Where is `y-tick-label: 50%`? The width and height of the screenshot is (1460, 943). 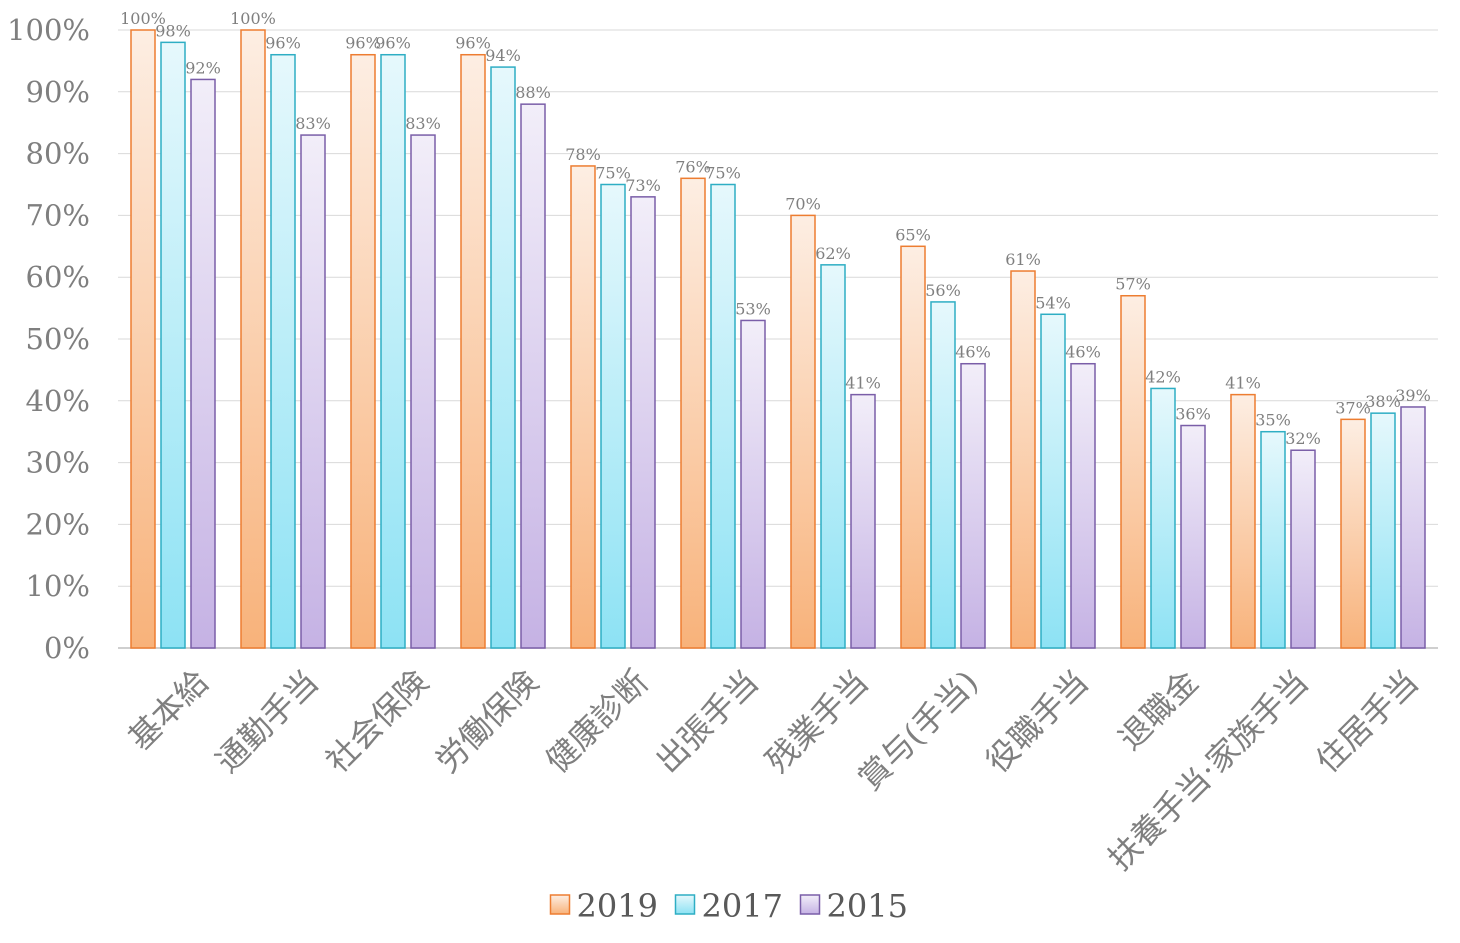
y-tick-label: 50% is located at coordinates (58, 339).